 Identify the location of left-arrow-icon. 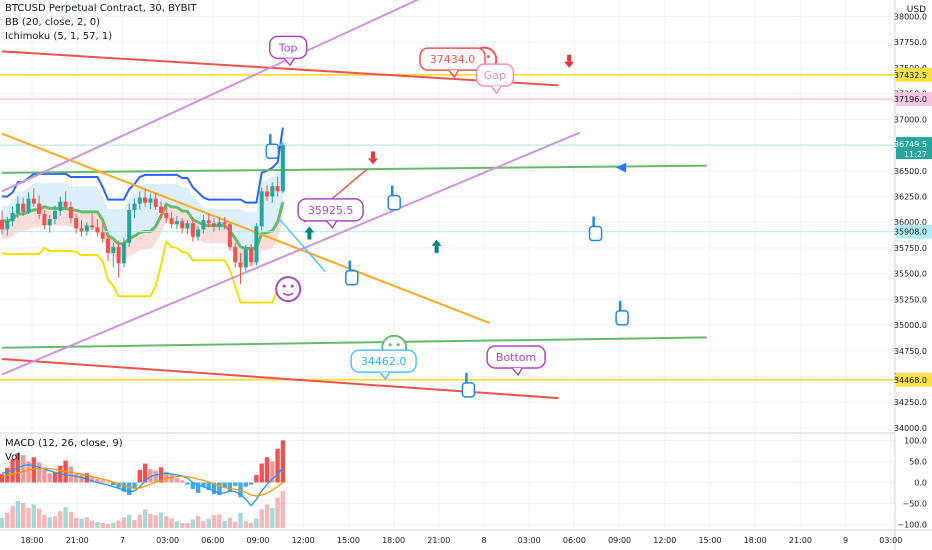
(621, 167).